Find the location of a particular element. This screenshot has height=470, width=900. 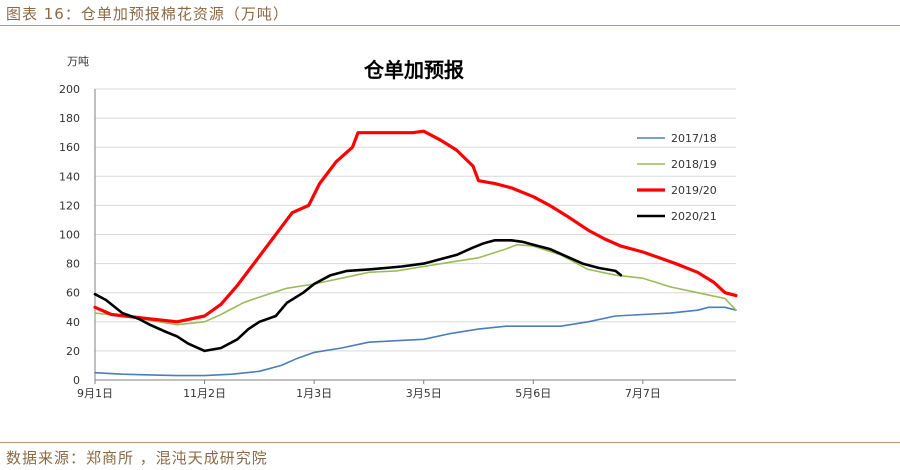

y-axis-unit-label: 万吨 is located at coordinates (78, 61).